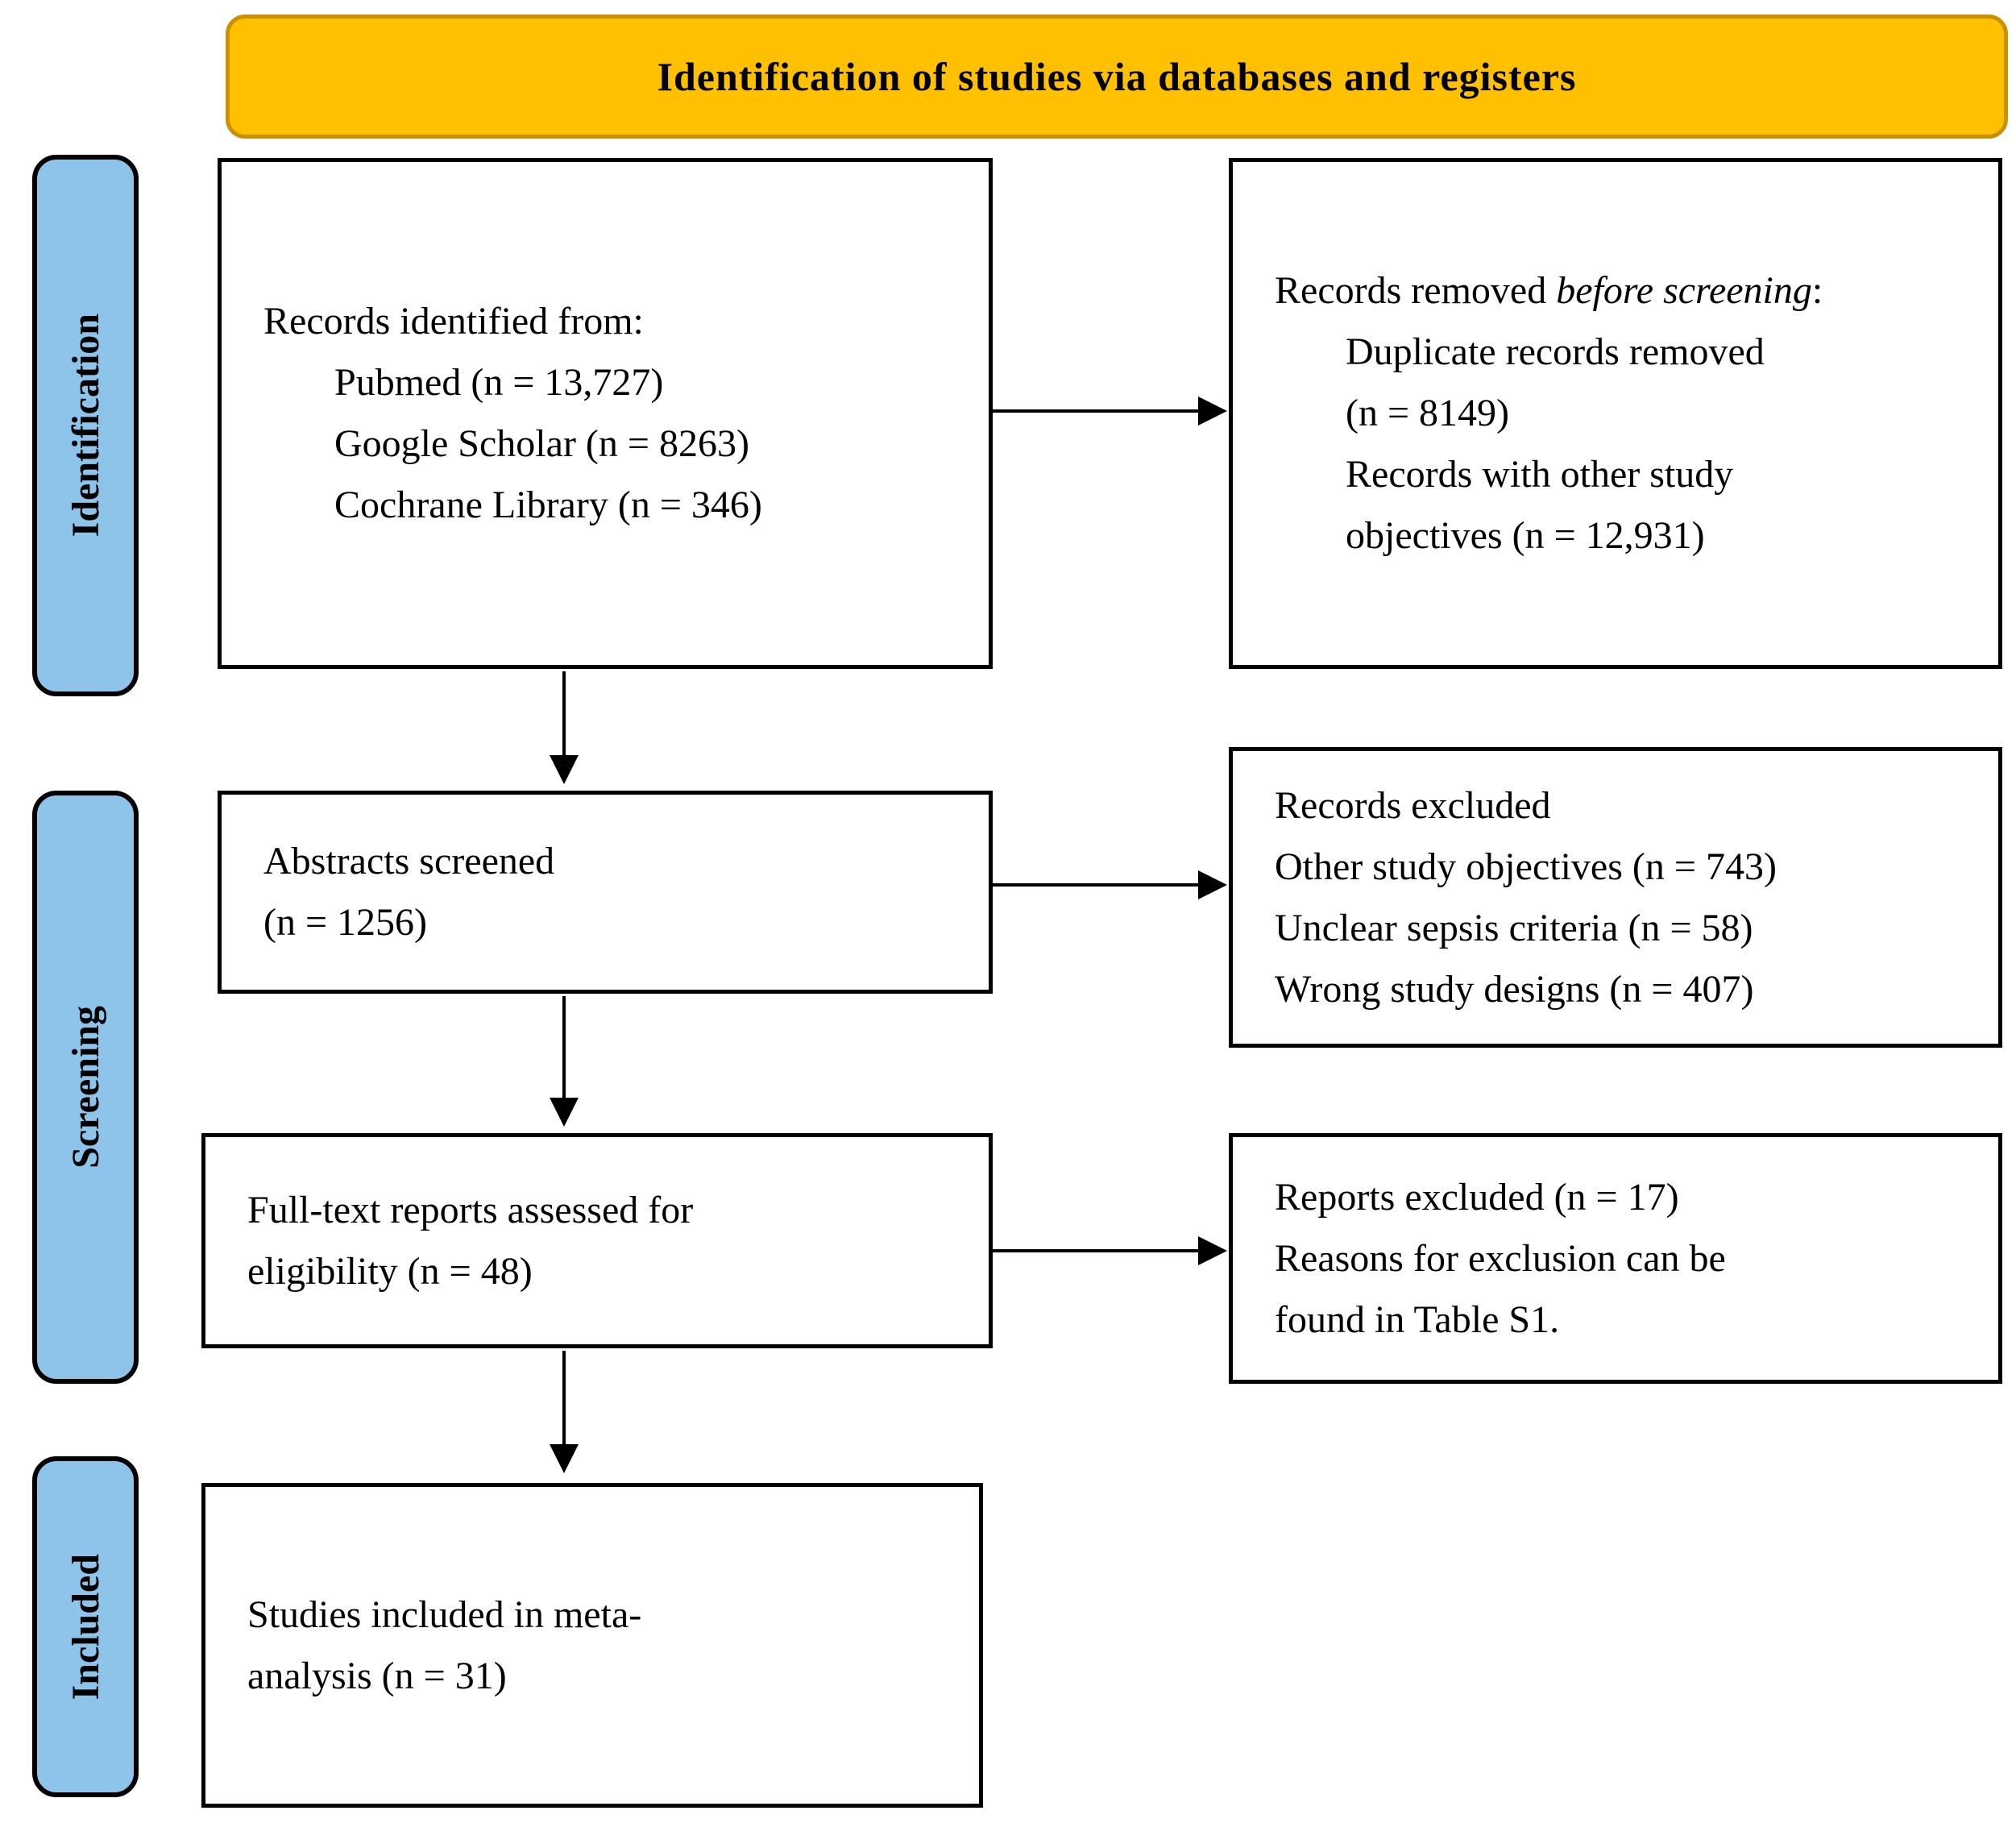 The height and width of the screenshot is (1823, 2016). What do you see at coordinates (1500, 1258) in the screenshot?
I see `reports-excluded-line: Reasons for exclusion can be` at bounding box center [1500, 1258].